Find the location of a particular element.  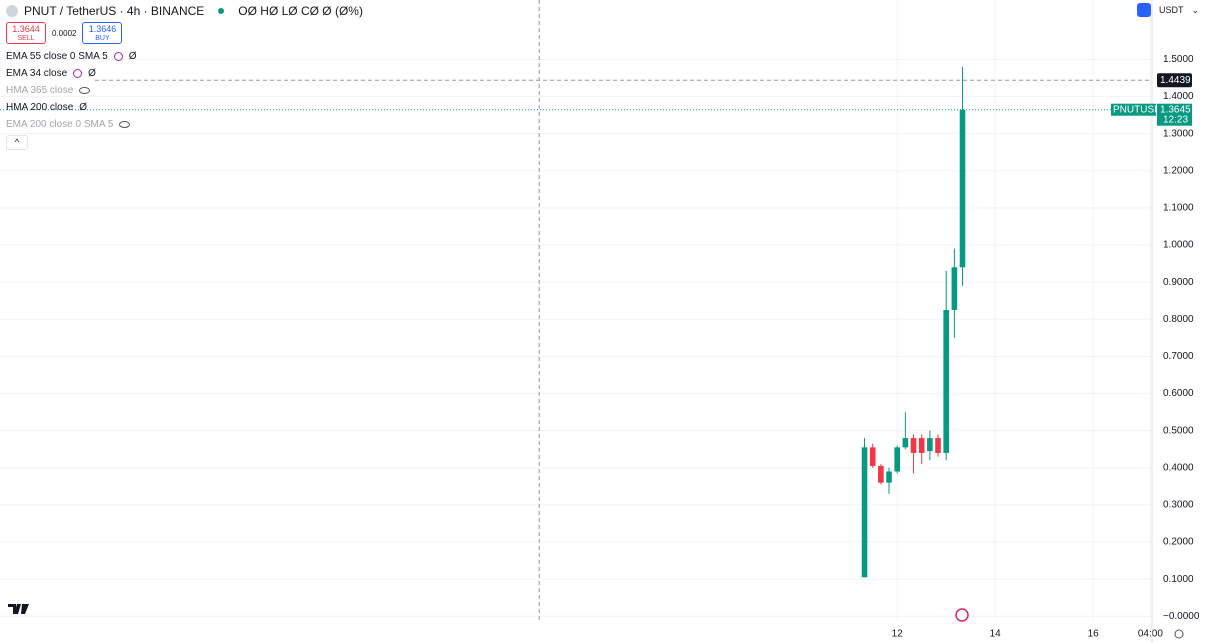

x-tick-label: 16 is located at coordinates (1094, 634).